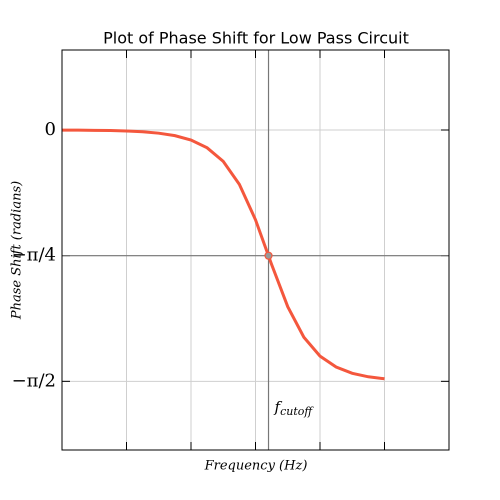  Describe the element at coordinates (256, 38) in the screenshot. I see `chart-title: Plot of Phase Shift for Low Pass Circuit` at that location.